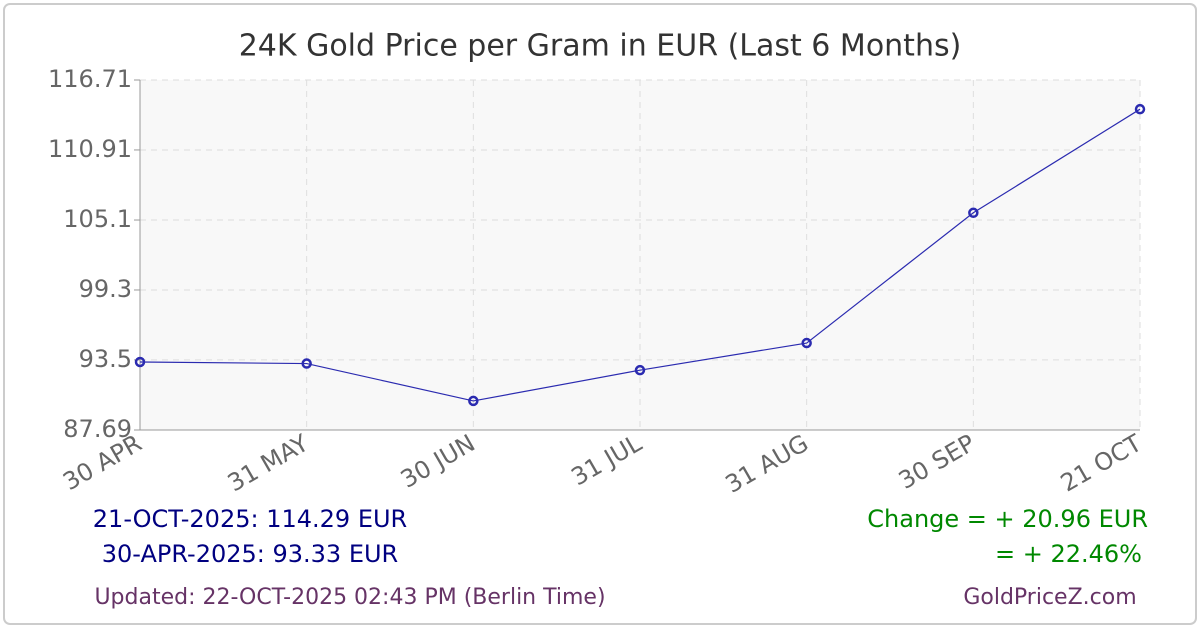 This screenshot has height=630, width=1200. I want to click on y-tick-label: 93.5, so click(105, 359).